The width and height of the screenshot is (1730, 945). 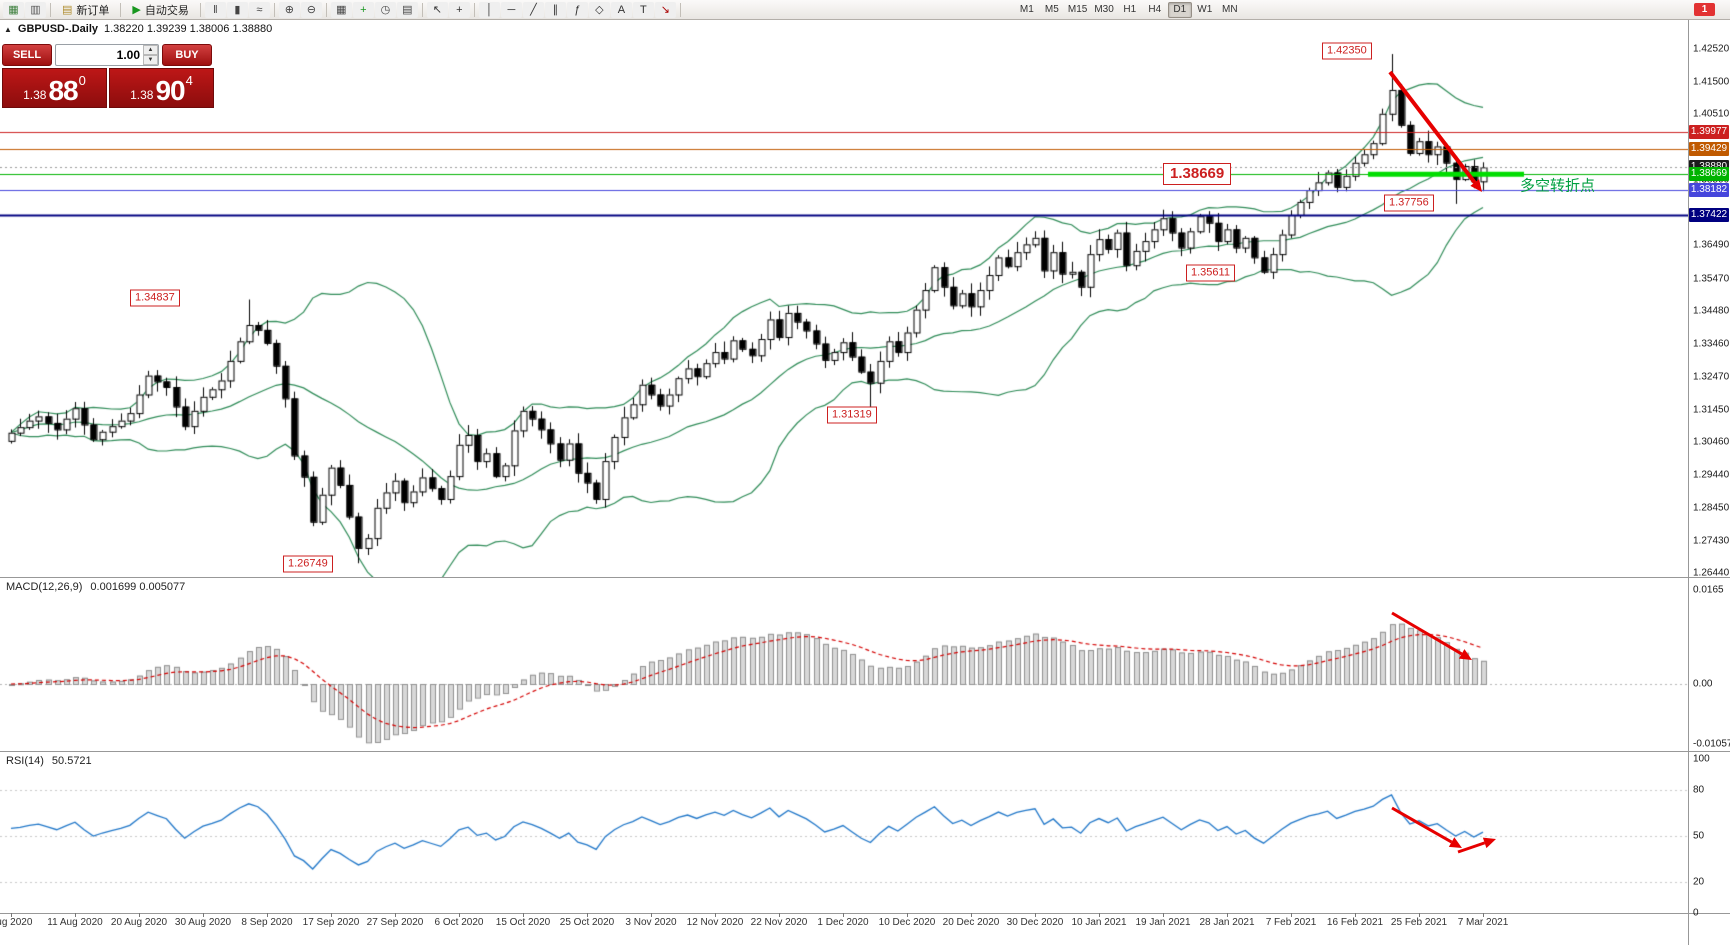 I want to click on bid-price-display: 1.38 88 0, so click(x=54, y=88).